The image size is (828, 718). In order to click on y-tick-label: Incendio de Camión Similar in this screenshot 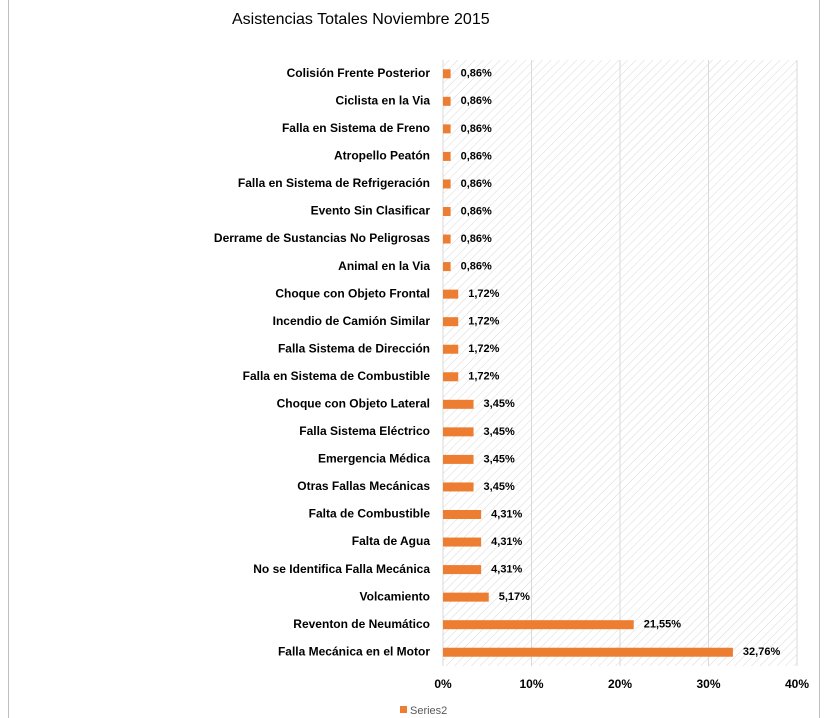, I will do `click(352, 321)`.